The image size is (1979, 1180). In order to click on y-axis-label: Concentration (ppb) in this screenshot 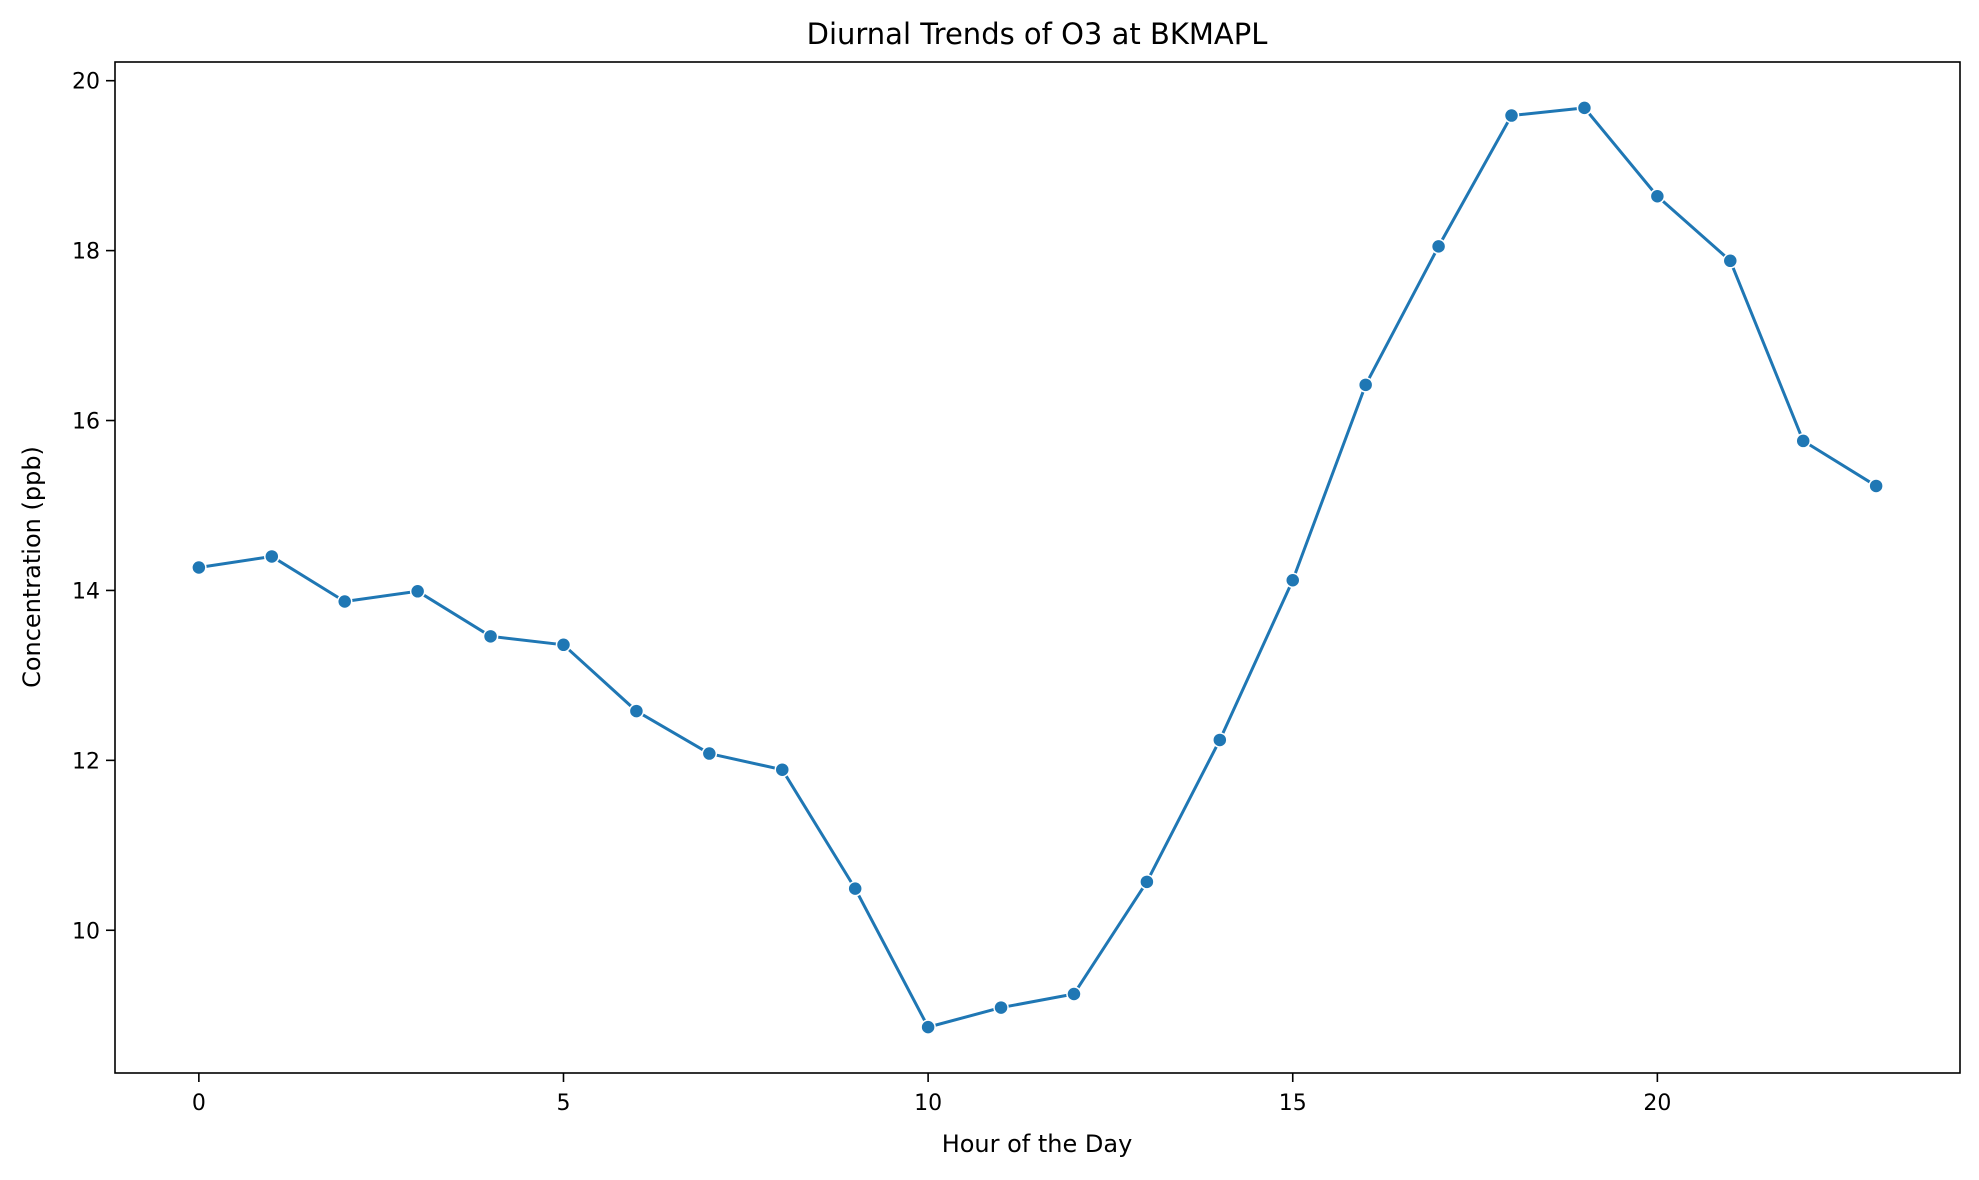, I will do `click(32, 567)`.